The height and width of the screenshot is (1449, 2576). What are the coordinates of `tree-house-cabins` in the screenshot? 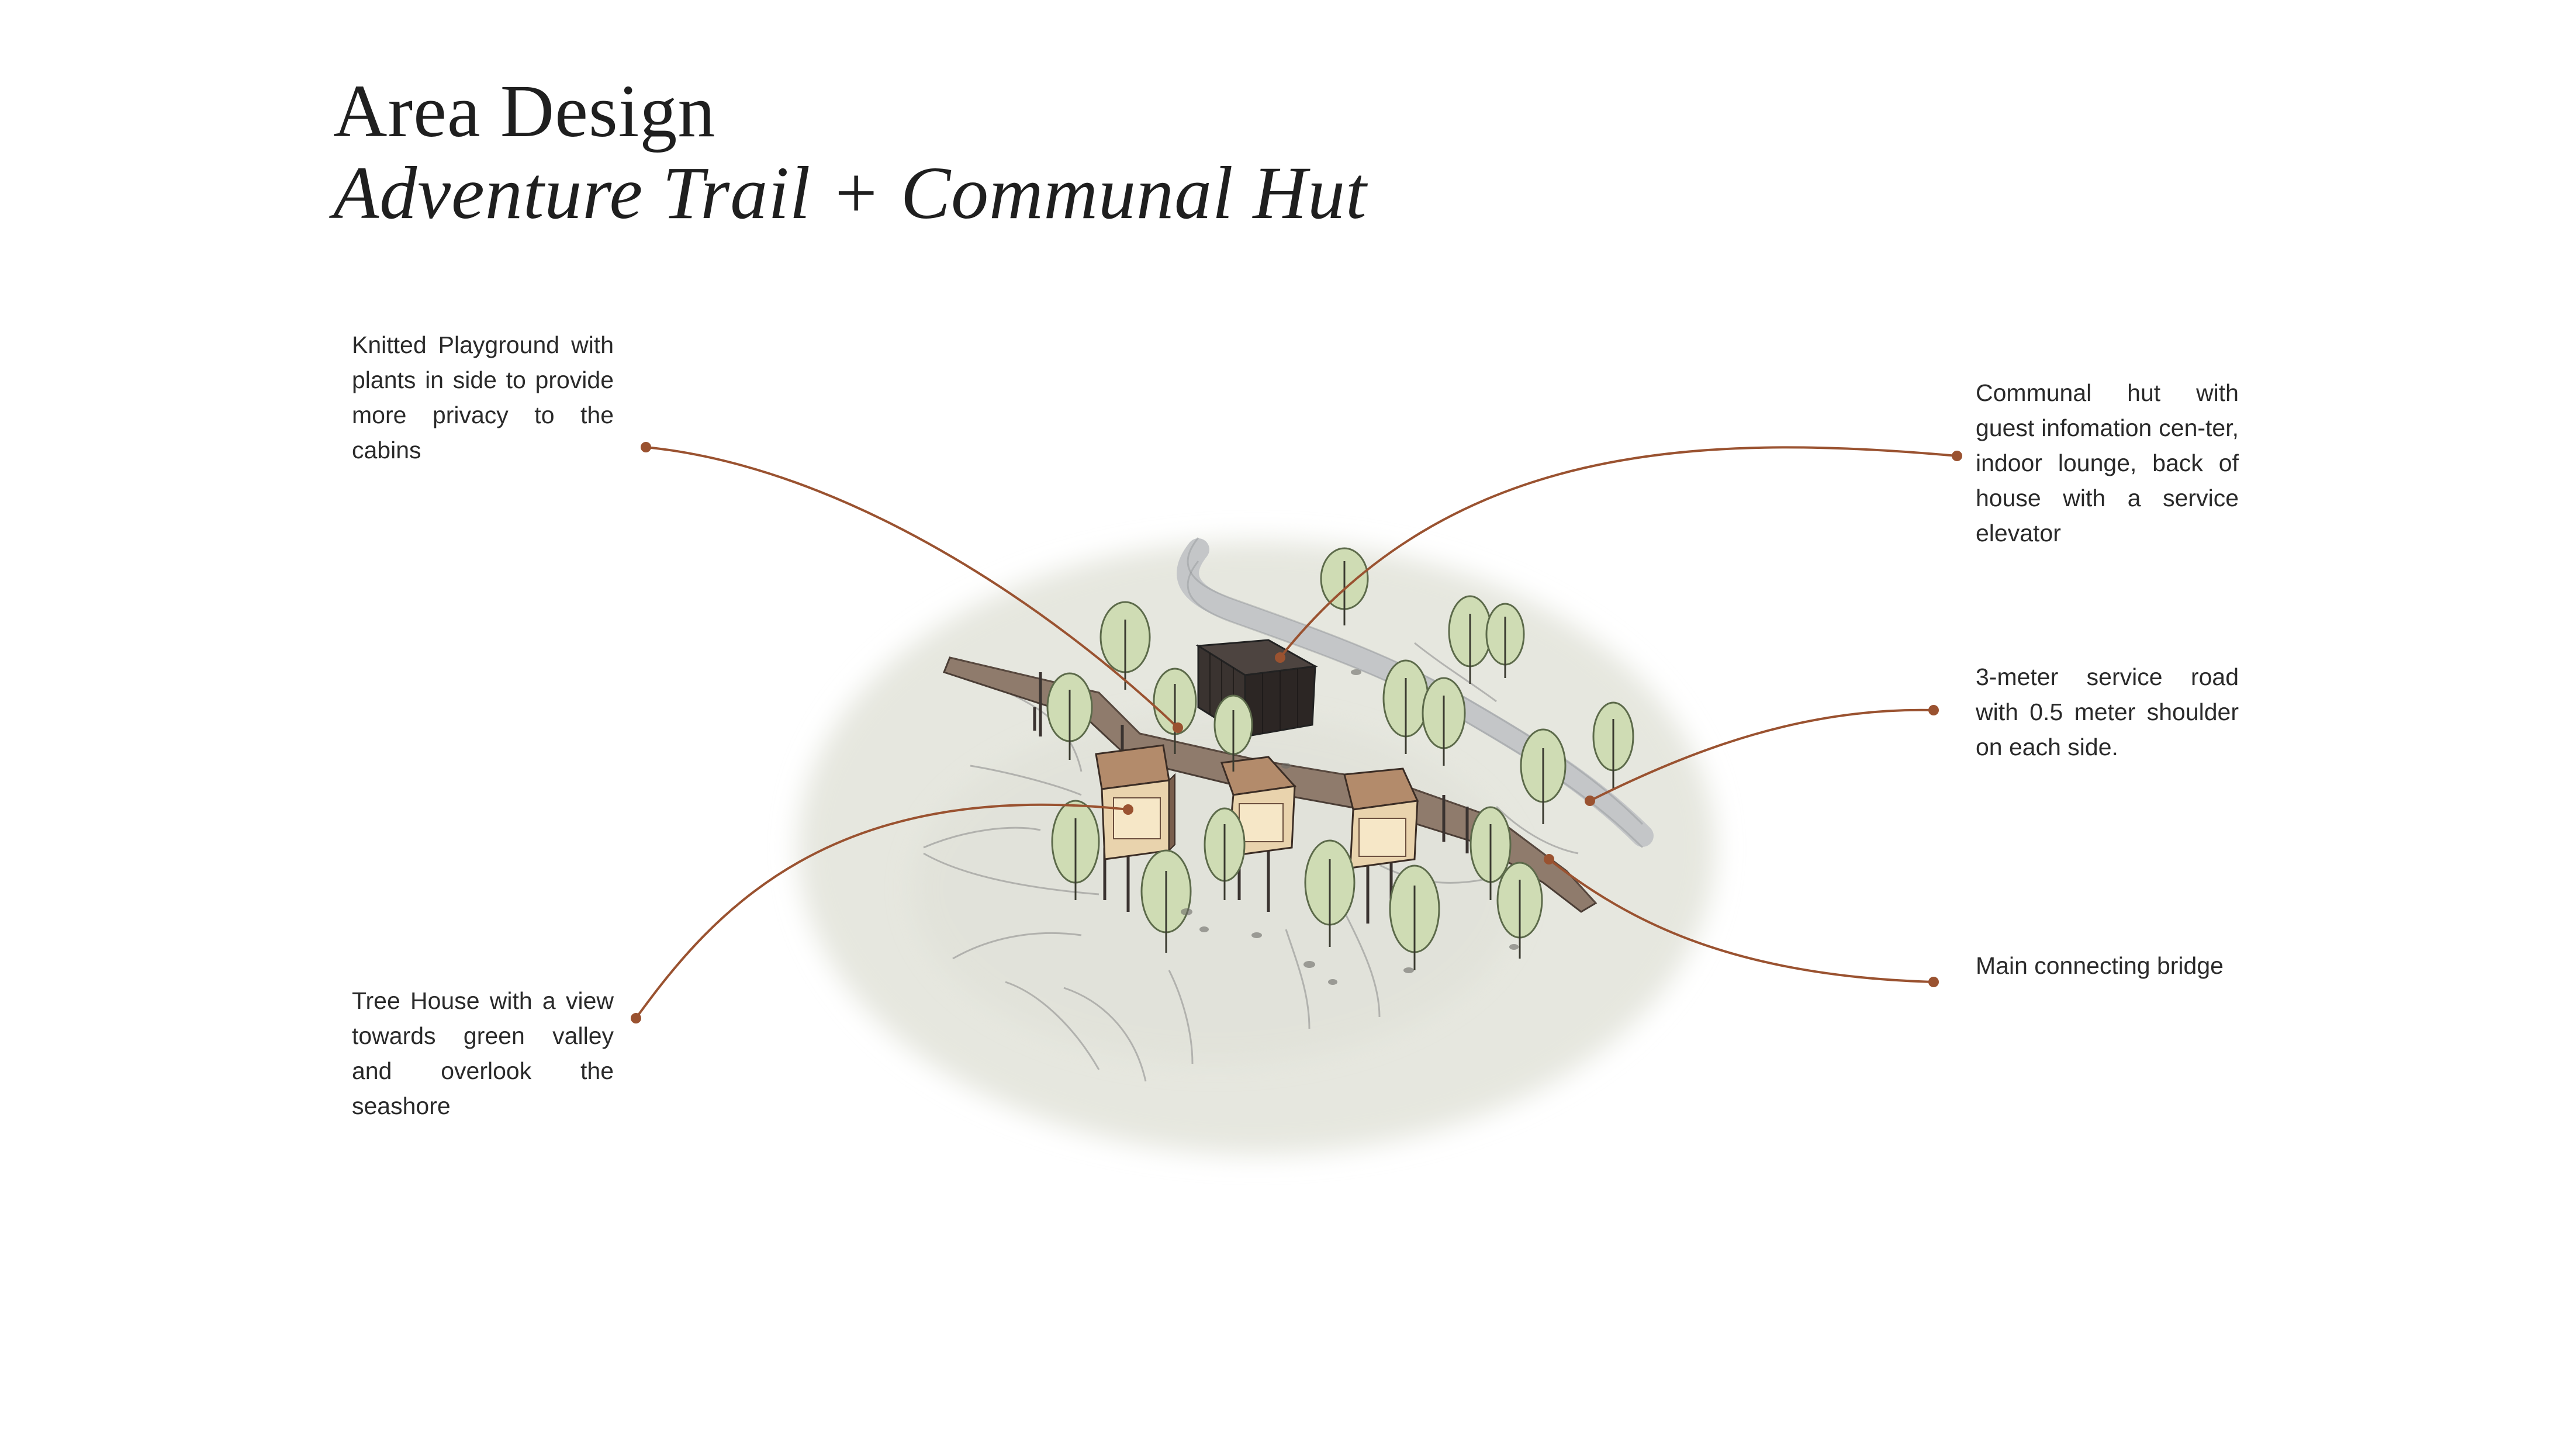 It's located at (1257, 807).